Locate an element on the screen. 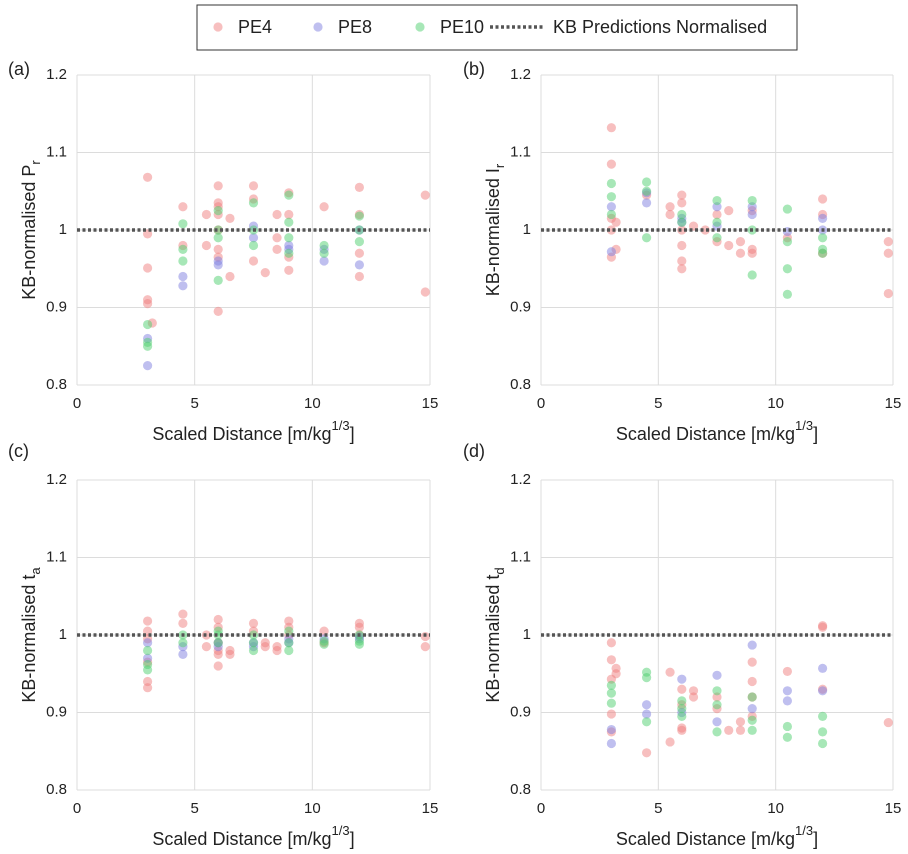 The height and width of the screenshot is (854, 908). x-axis-label-text: Scaled Distance [m/kg is located at coordinates (241, 434).